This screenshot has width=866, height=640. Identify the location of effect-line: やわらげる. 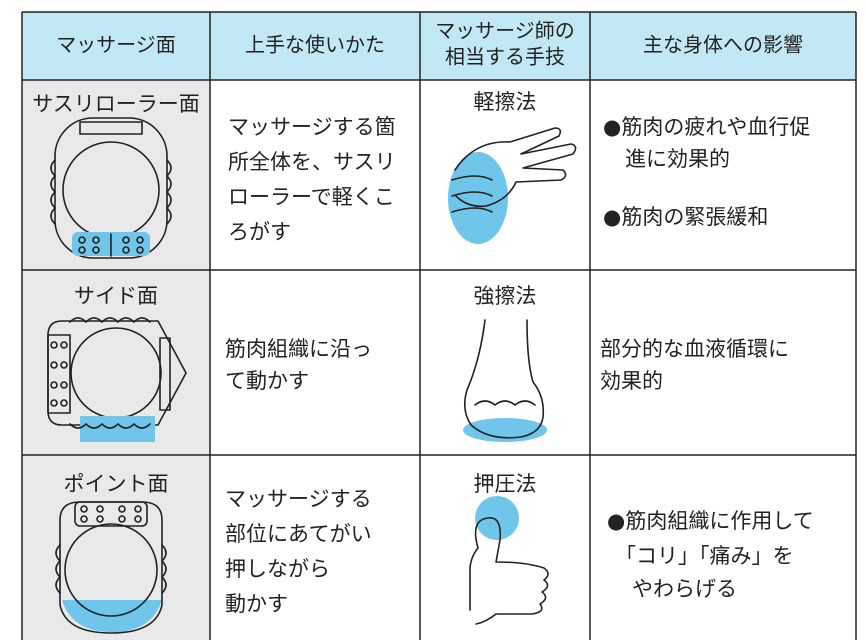
(684, 589).